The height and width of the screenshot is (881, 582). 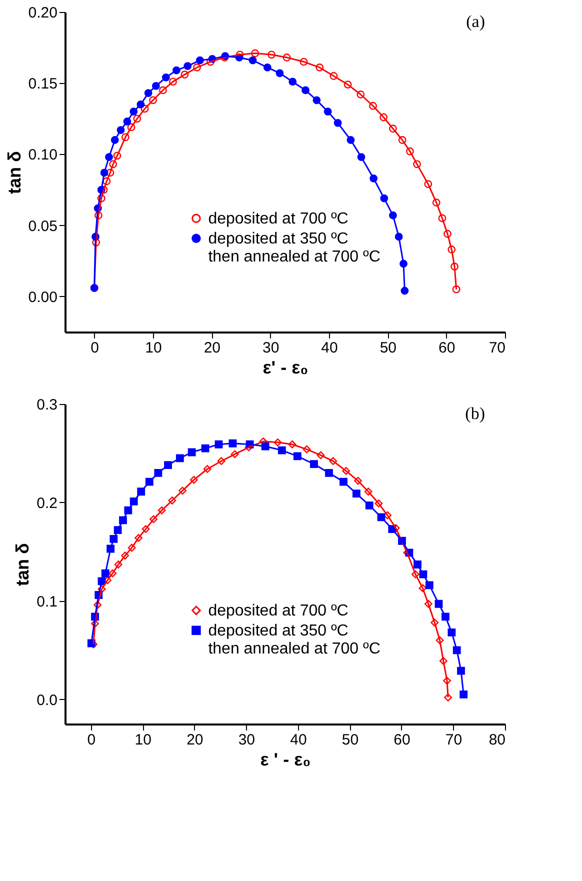 I want to click on y-tick-label: 0.2, so click(x=47, y=503).